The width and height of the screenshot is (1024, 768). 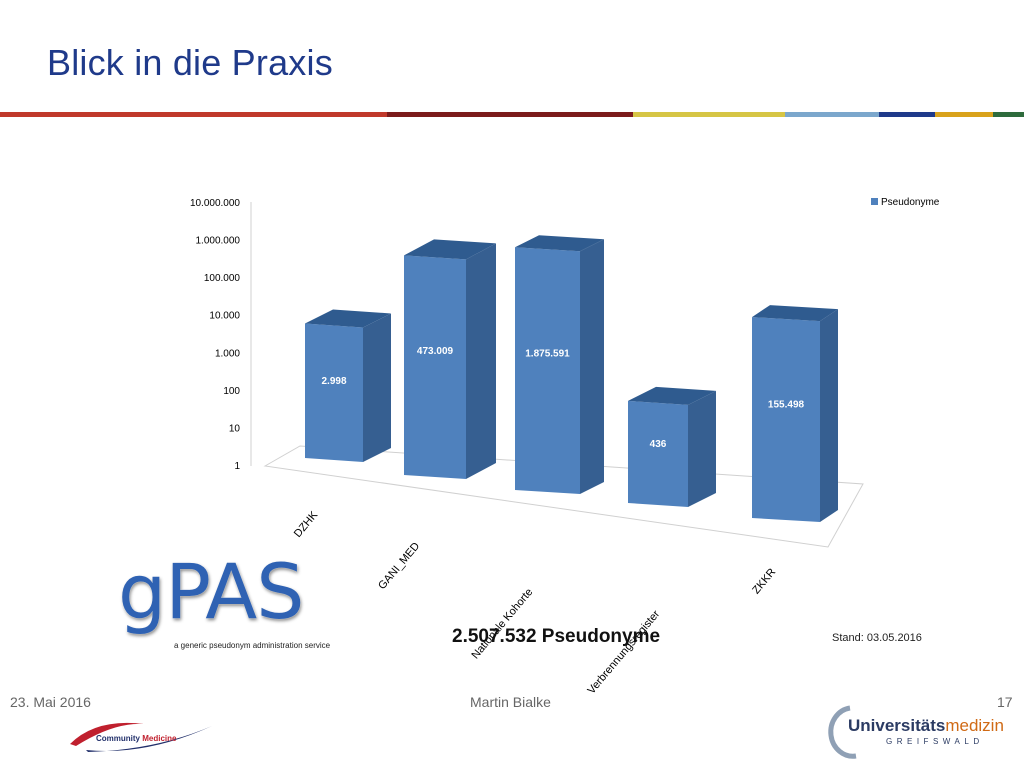 I want to click on bar-data-label: 2.998, so click(x=333, y=381).